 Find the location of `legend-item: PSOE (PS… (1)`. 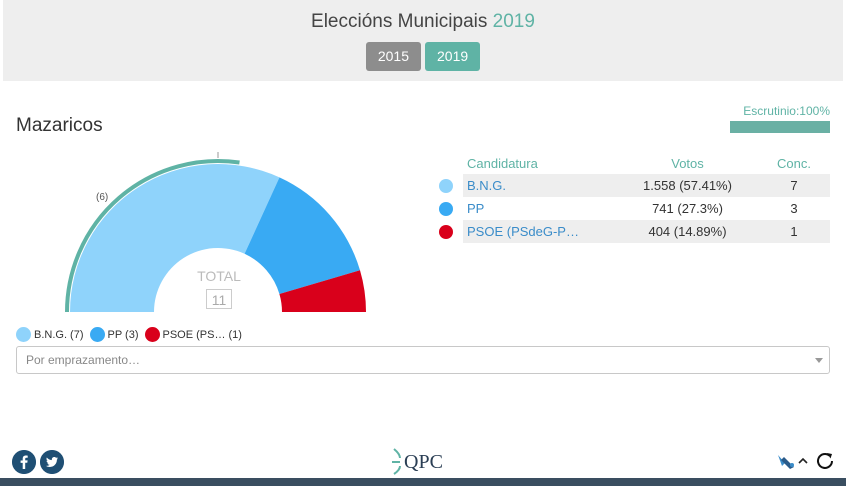

legend-item: PSOE (PS… (1) is located at coordinates (193, 334).